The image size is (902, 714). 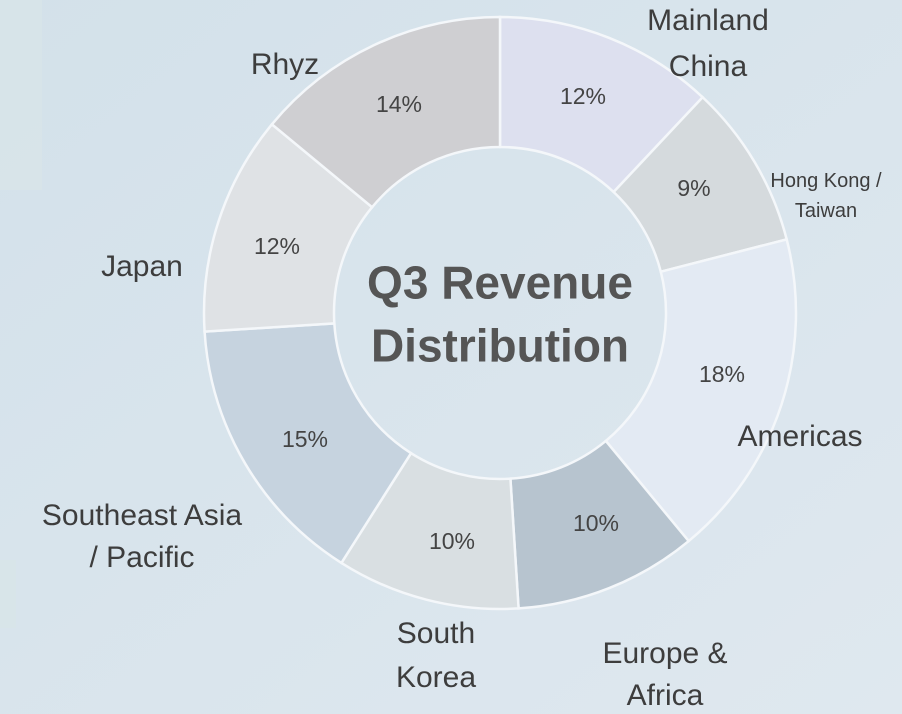 I want to click on data-label: 14%, so click(x=399, y=104).